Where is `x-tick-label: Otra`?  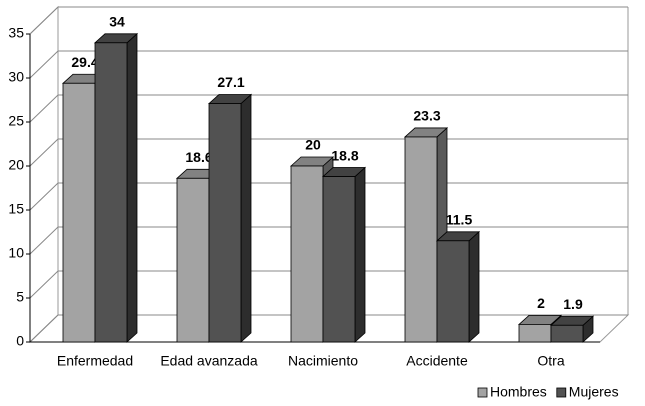
x-tick-label: Otra is located at coordinates (550, 361).